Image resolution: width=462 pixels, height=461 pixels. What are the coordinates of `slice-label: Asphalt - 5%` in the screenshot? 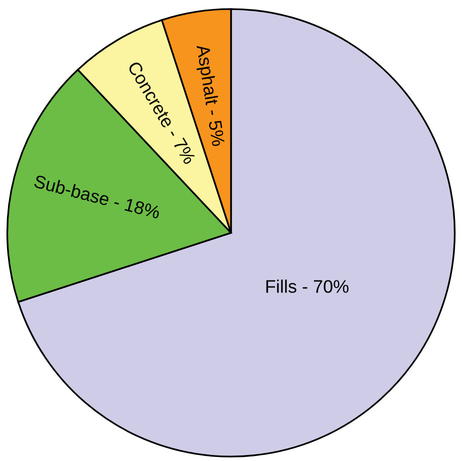 It's located at (210, 95).